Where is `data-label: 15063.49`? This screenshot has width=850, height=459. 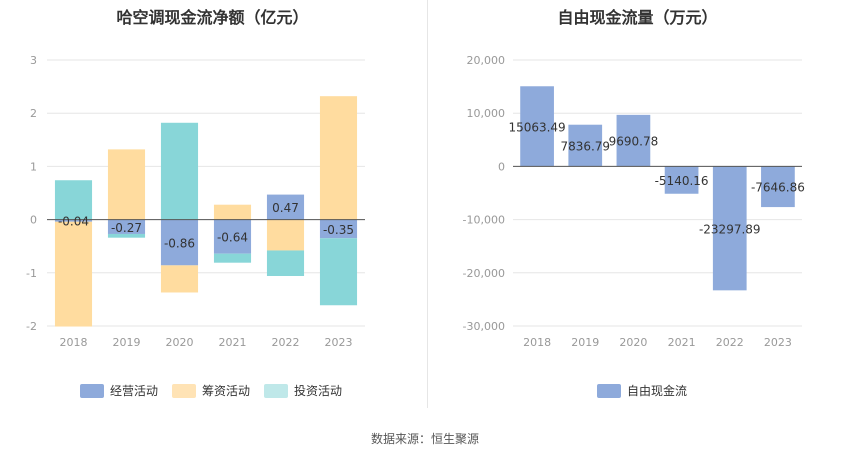 data-label: 15063.49 is located at coordinates (536, 127).